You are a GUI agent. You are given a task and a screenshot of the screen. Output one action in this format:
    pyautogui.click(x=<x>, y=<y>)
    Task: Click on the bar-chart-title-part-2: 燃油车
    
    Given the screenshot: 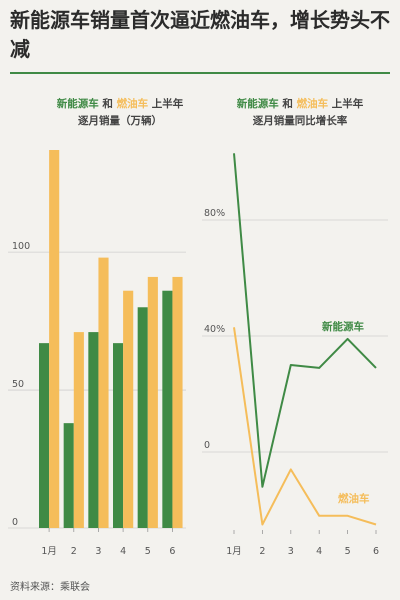 What is the action you would take?
    pyautogui.click(x=133, y=103)
    